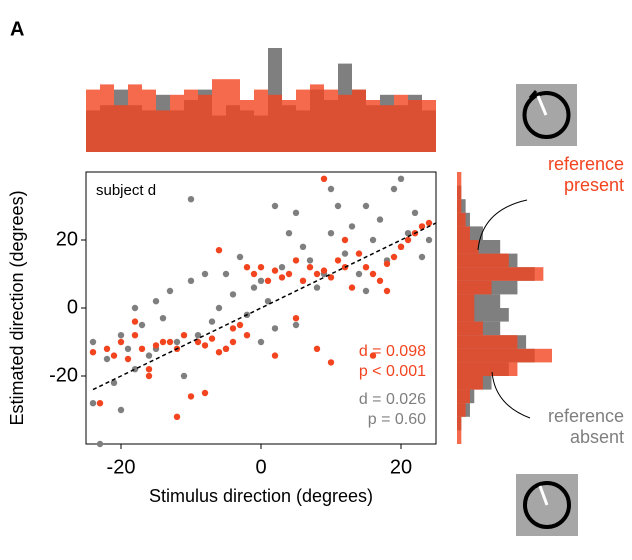 The width and height of the screenshot is (632, 560). I want to click on stat-annotation: p = 0.60, so click(397, 419).